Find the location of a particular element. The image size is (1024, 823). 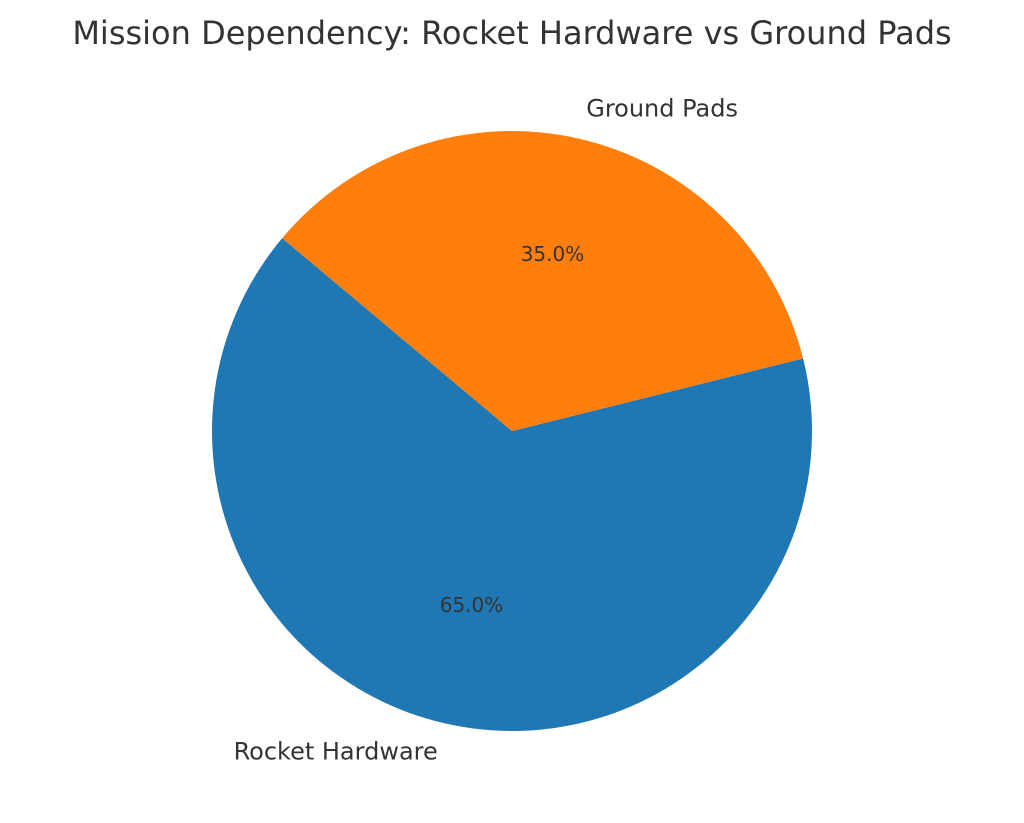

pie-category-label-ground-pads: Ground Pads is located at coordinates (662, 108).